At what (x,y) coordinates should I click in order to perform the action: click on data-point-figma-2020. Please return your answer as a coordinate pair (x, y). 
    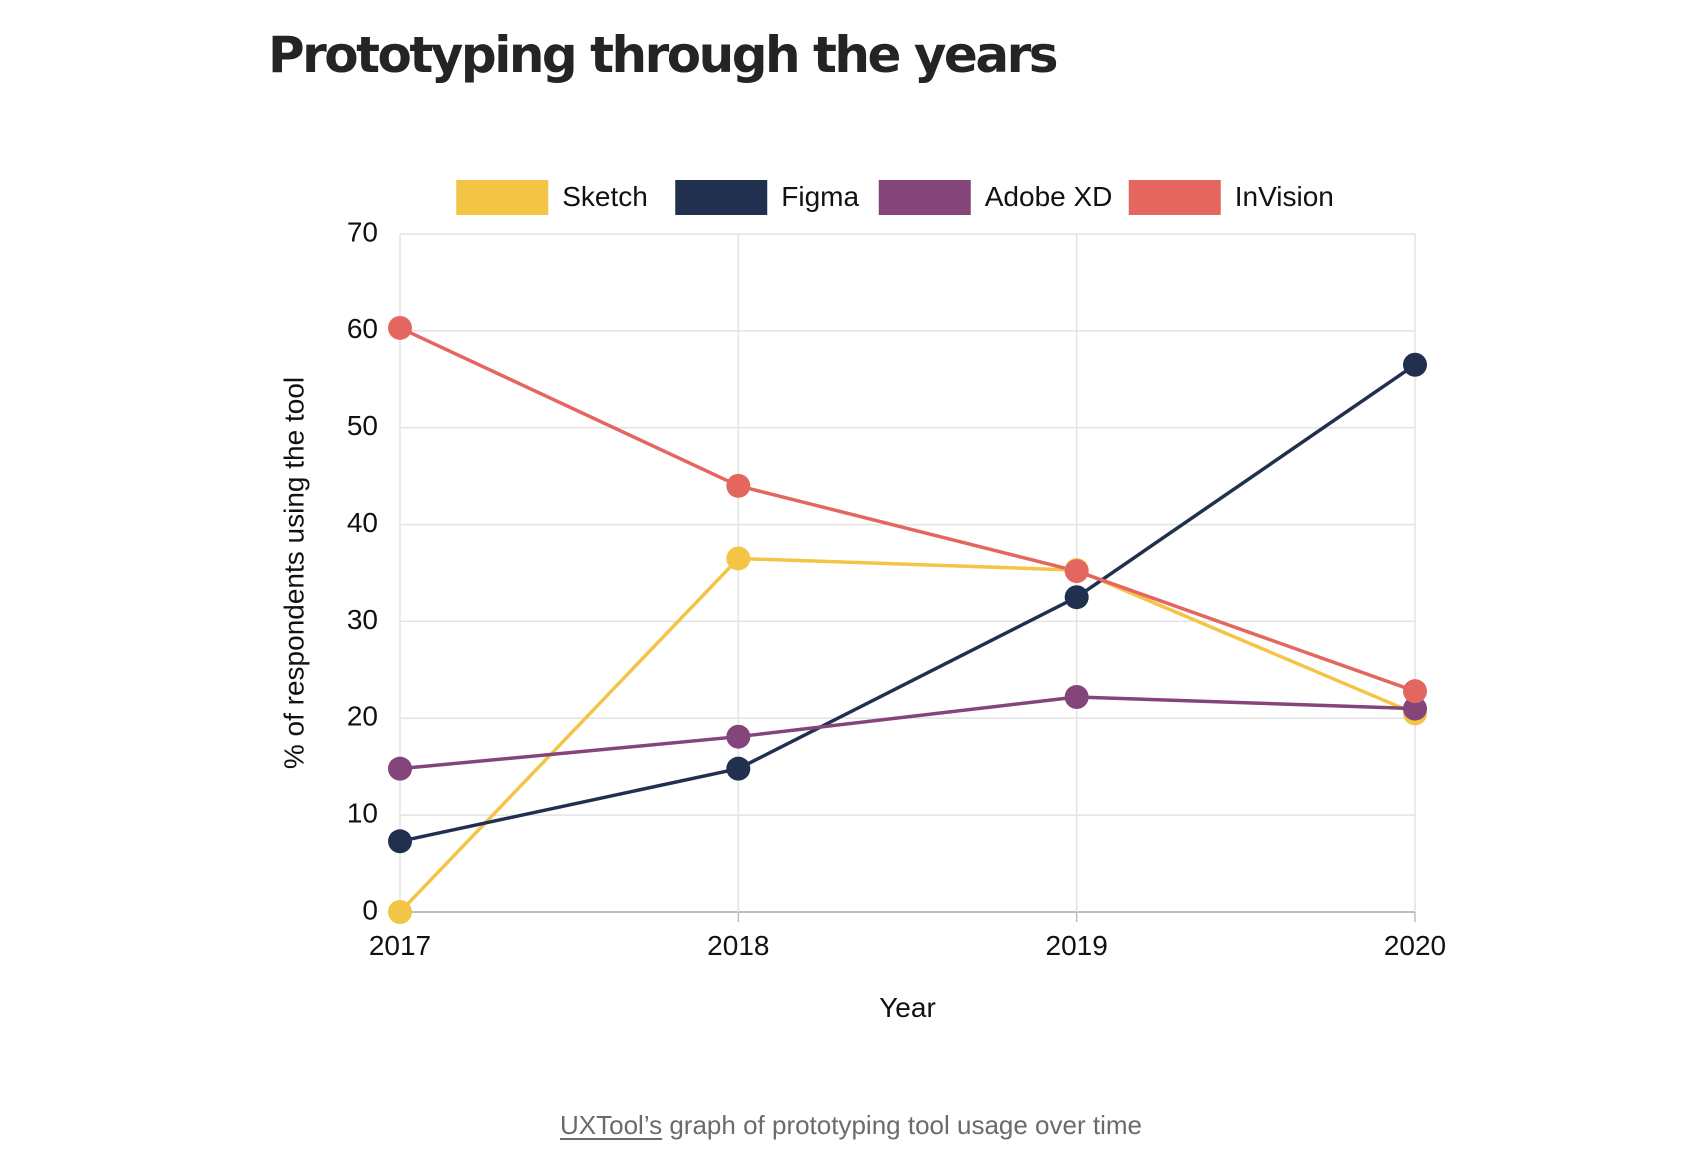
    Looking at the image, I should click on (1415, 364).